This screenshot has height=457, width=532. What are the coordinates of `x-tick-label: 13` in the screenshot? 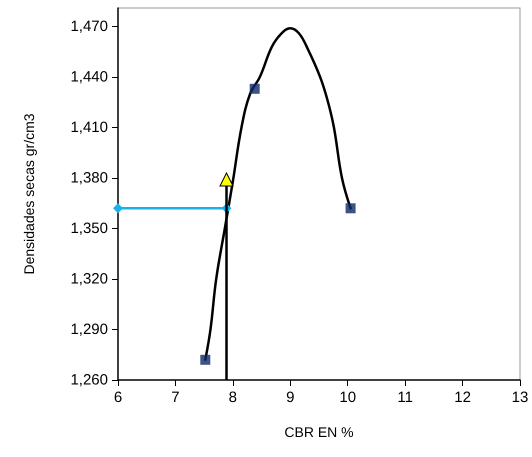 It's located at (520, 397).